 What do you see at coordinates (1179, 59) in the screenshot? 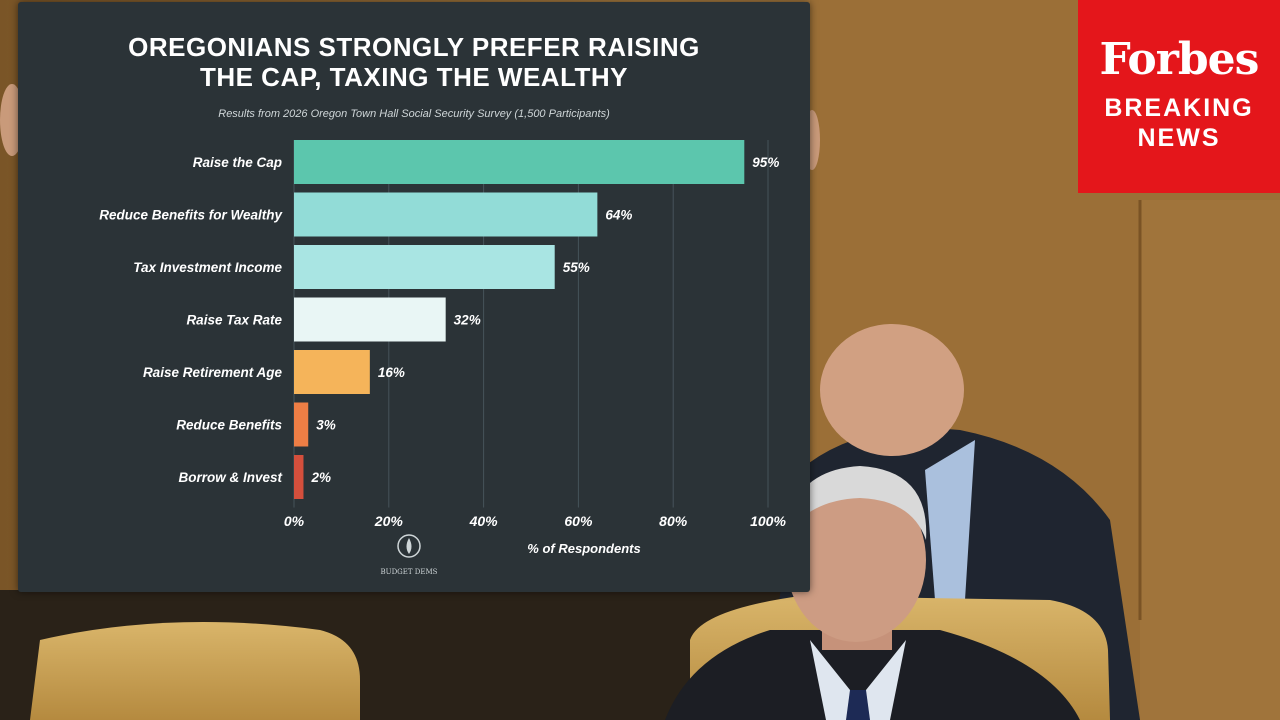
I see `forbes-logo: Forbes` at bounding box center [1179, 59].